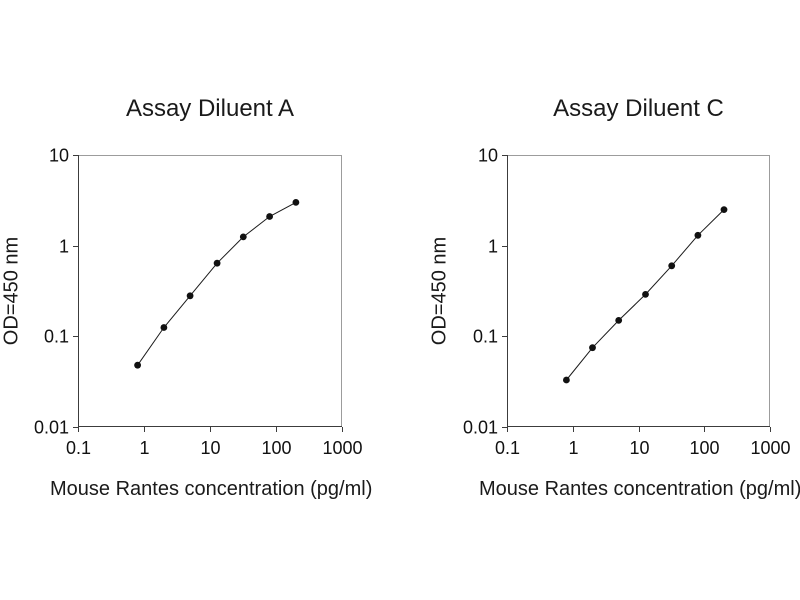 Image resolution: width=800 pixels, height=600 pixels. What do you see at coordinates (217, 283) in the screenshot?
I see `series-line` at bounding box center [217, 283].